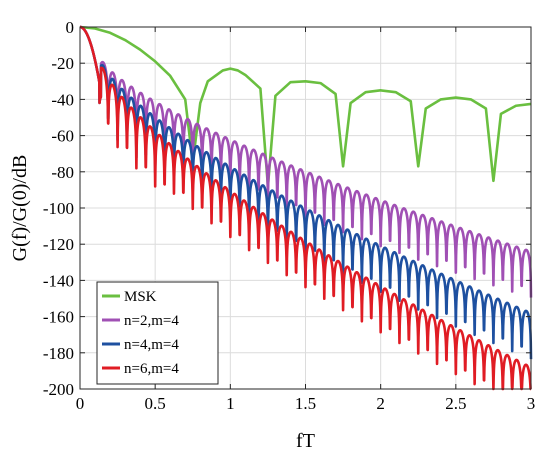  I want to click on x-tick-label: 1.5, so click(305, 403).